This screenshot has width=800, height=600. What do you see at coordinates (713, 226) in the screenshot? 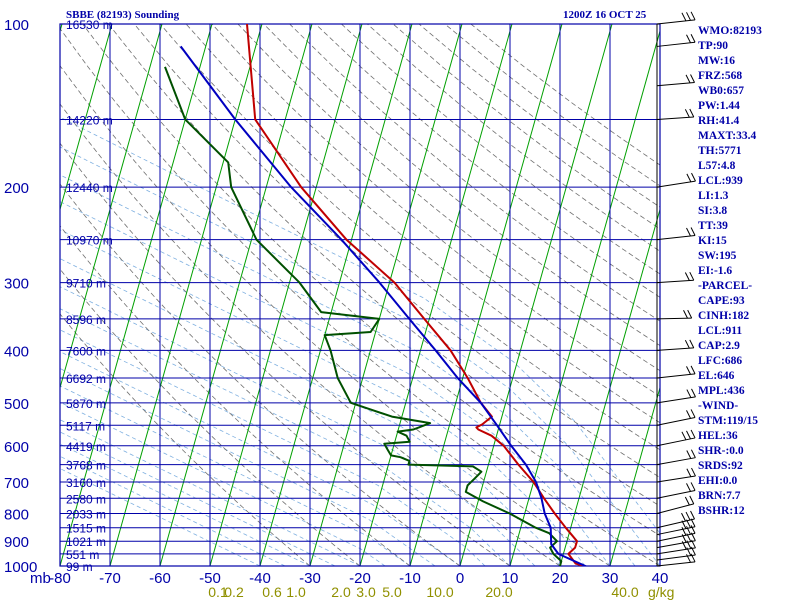
I see `index-line: TT:39` at bounding box center [713, 226].